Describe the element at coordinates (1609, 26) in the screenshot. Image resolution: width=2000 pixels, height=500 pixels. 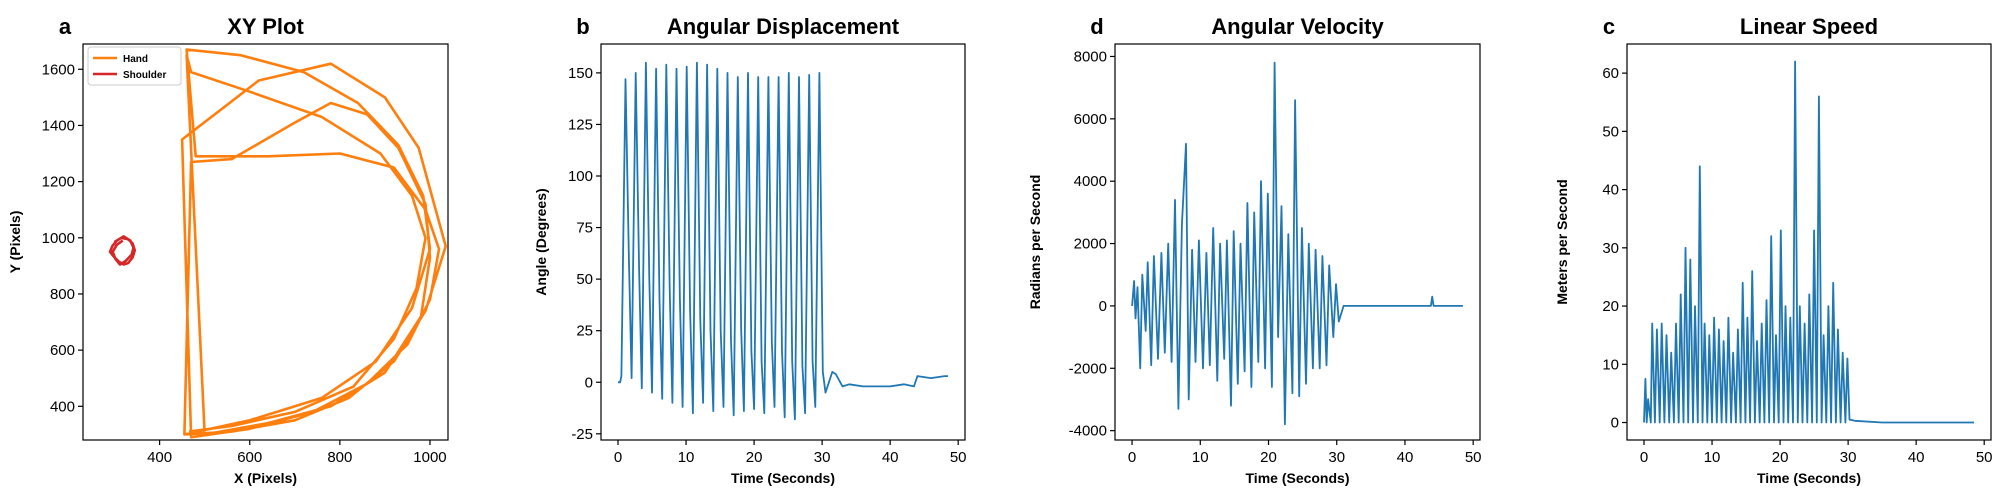
I see `panel-letter: c` at that location.